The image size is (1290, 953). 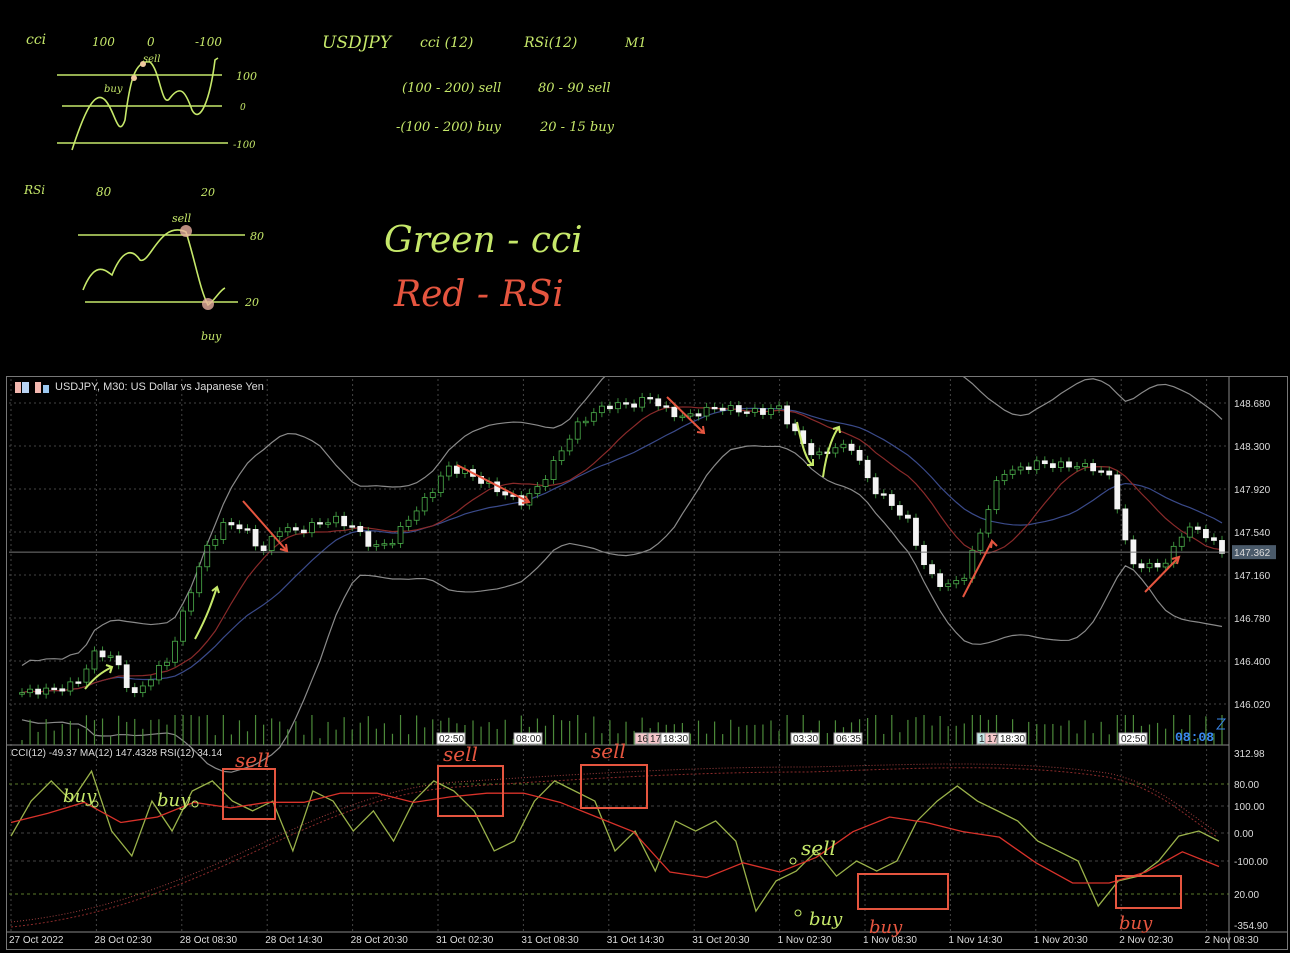 What do you see at coordinates (793, 861) in the screenshot?
I see `signal-dot` at bounding box center [793, 861].